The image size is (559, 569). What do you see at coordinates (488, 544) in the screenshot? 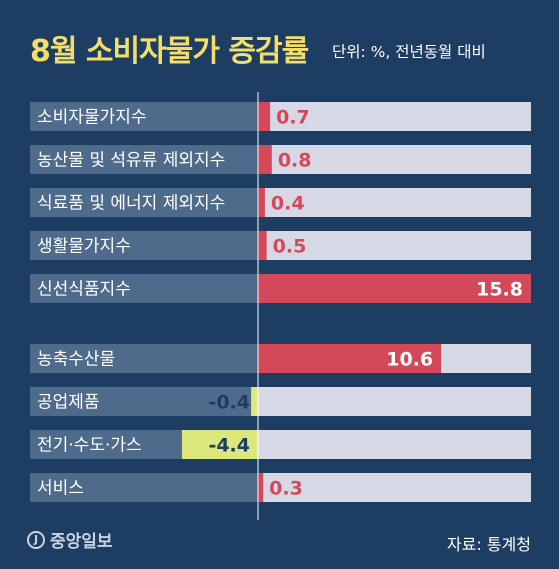
I see `source-note: 자료: 통계청` at bounding box center [488, 544].